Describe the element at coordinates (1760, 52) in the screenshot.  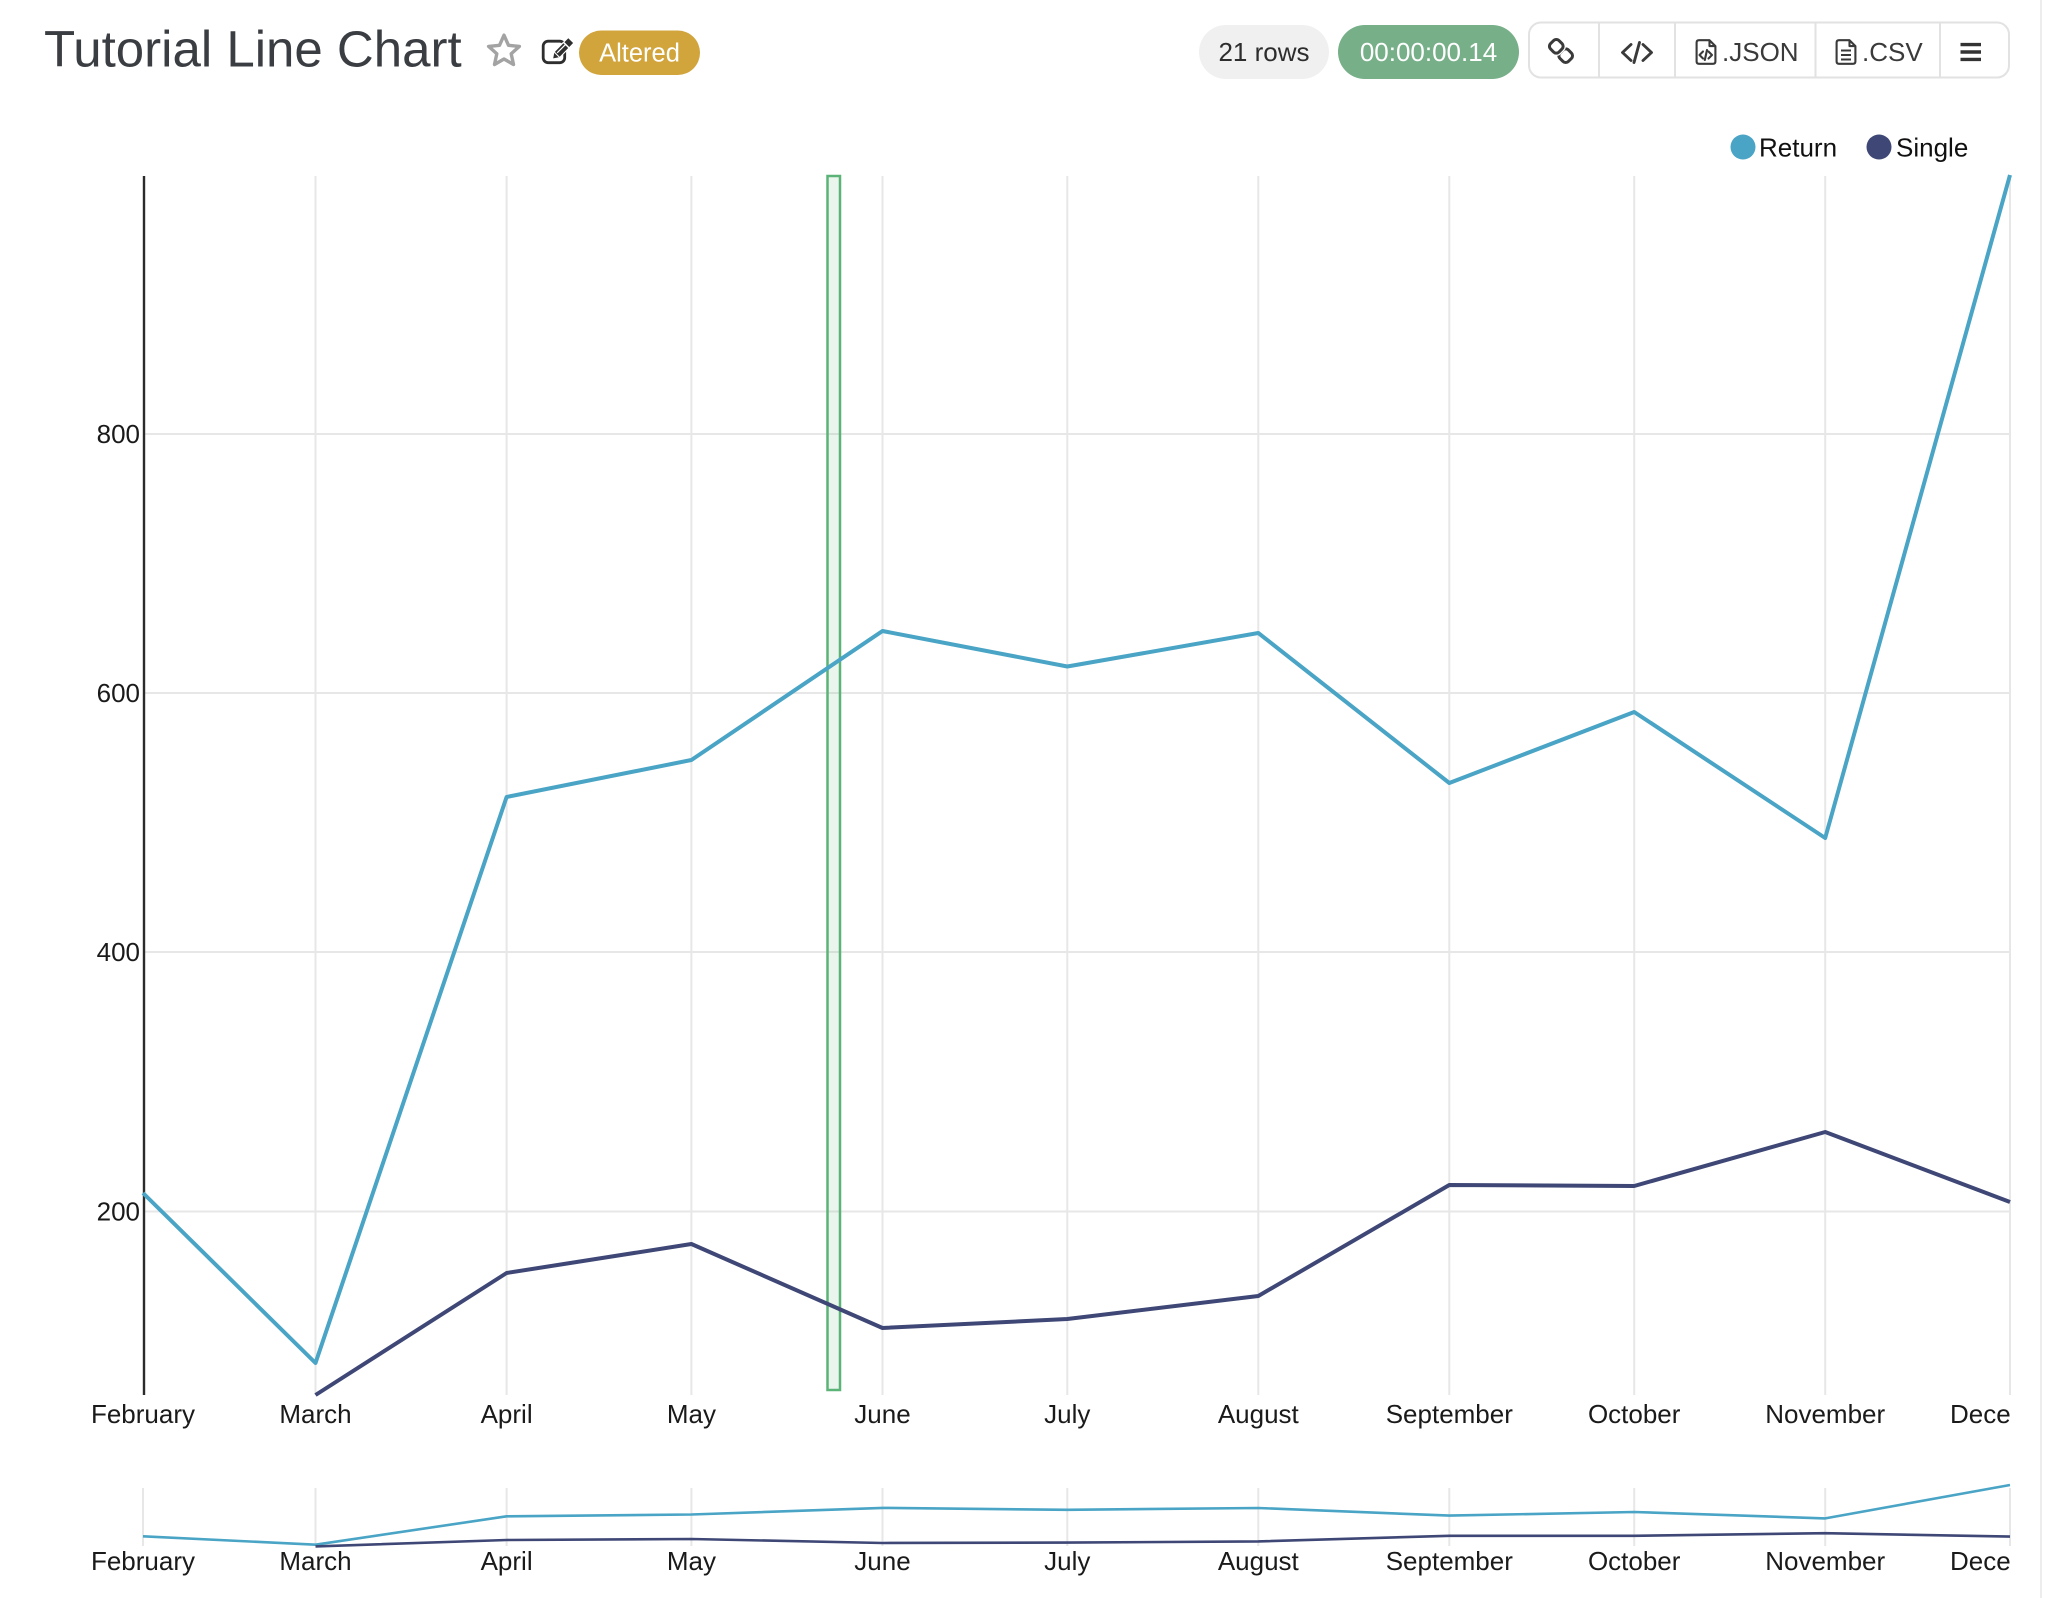
I see `svg-text: .JSON` at that location.